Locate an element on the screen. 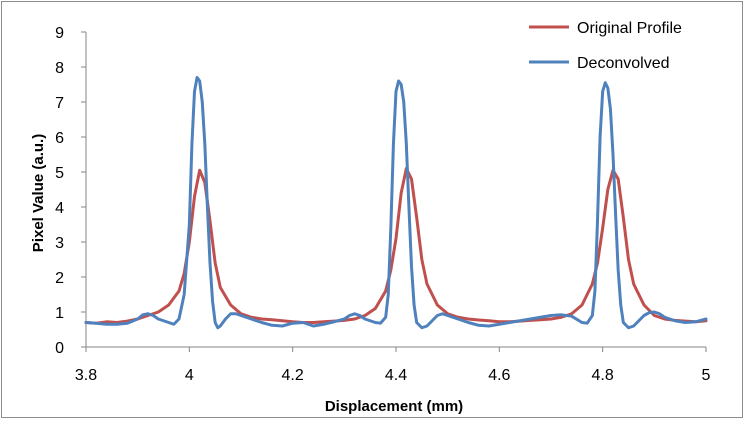  y-tick-label: 9 is located at coordinates (59, 33).